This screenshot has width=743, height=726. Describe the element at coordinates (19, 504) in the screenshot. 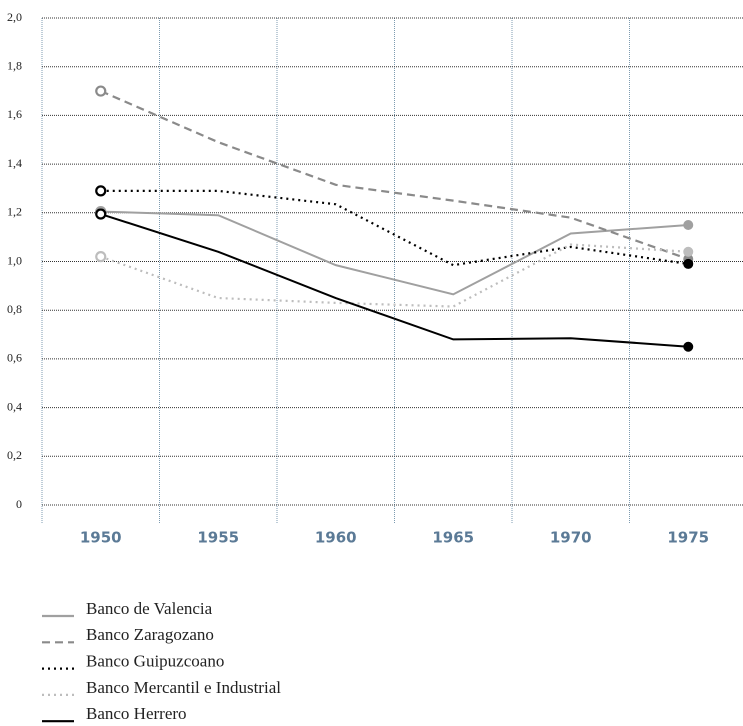

I see `y-tick-label: 0` at that location.